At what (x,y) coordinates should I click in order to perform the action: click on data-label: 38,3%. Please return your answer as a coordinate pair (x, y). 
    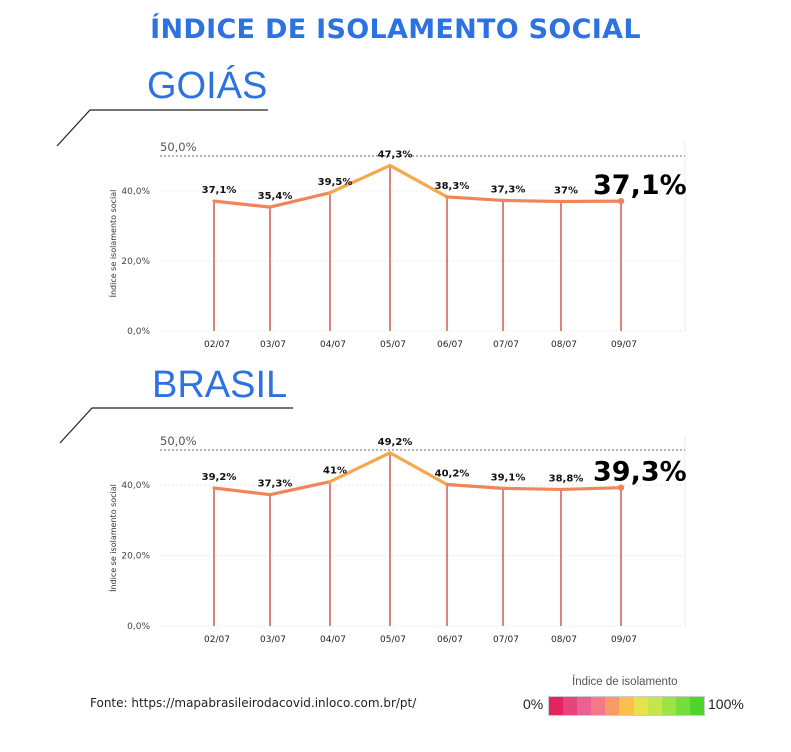
    Looking at the image, I should click on (452, 186).